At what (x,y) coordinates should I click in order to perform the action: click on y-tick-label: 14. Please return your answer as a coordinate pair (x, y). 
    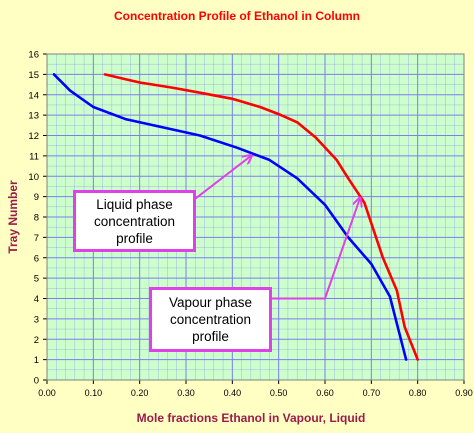
    Looking at the image, I should click on (33, 95).